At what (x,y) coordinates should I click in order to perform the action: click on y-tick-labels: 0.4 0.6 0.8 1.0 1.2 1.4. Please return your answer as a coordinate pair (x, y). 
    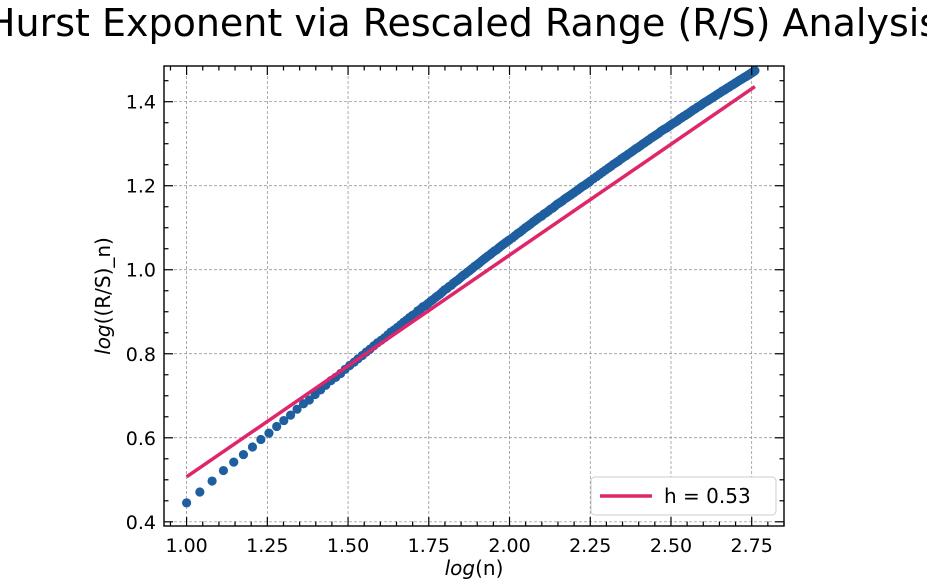
    Looking at the image, I should click on (141, 313).